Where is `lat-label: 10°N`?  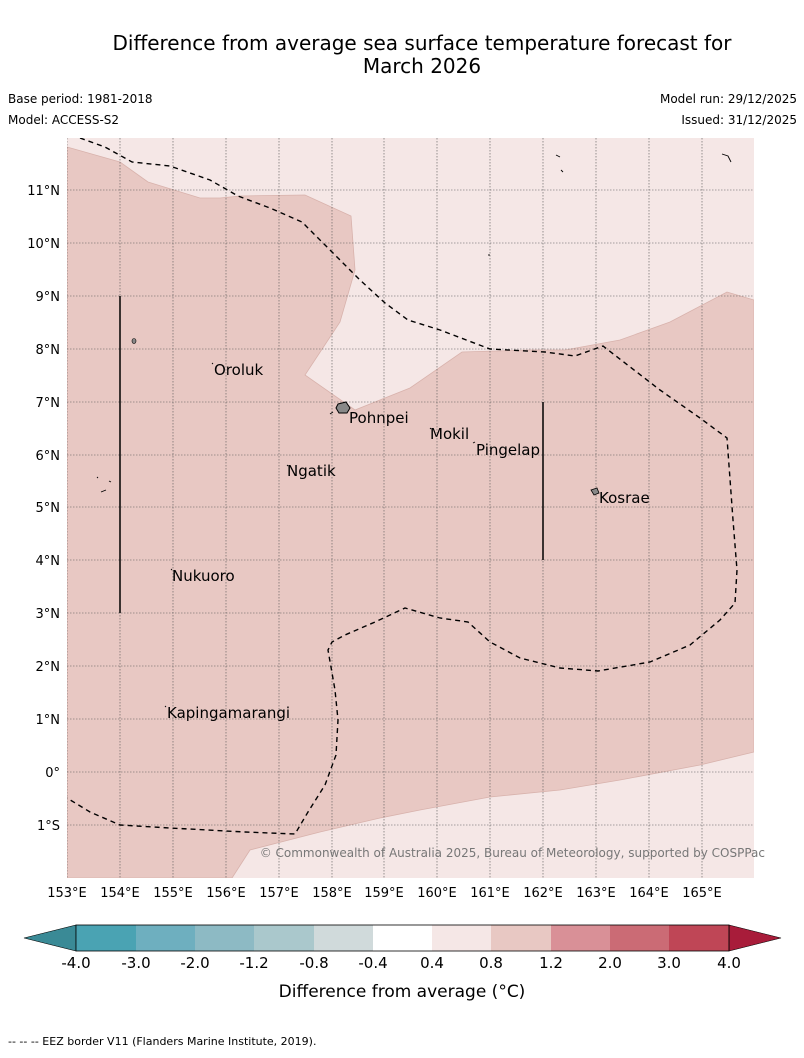 lat-label: 10°N is located at coordinates (43, 244).